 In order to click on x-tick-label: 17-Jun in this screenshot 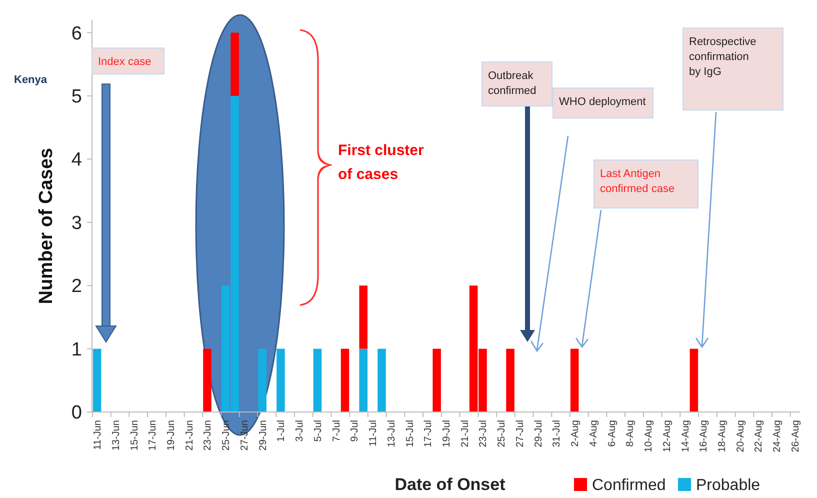, I will do `click(153, 435)`.